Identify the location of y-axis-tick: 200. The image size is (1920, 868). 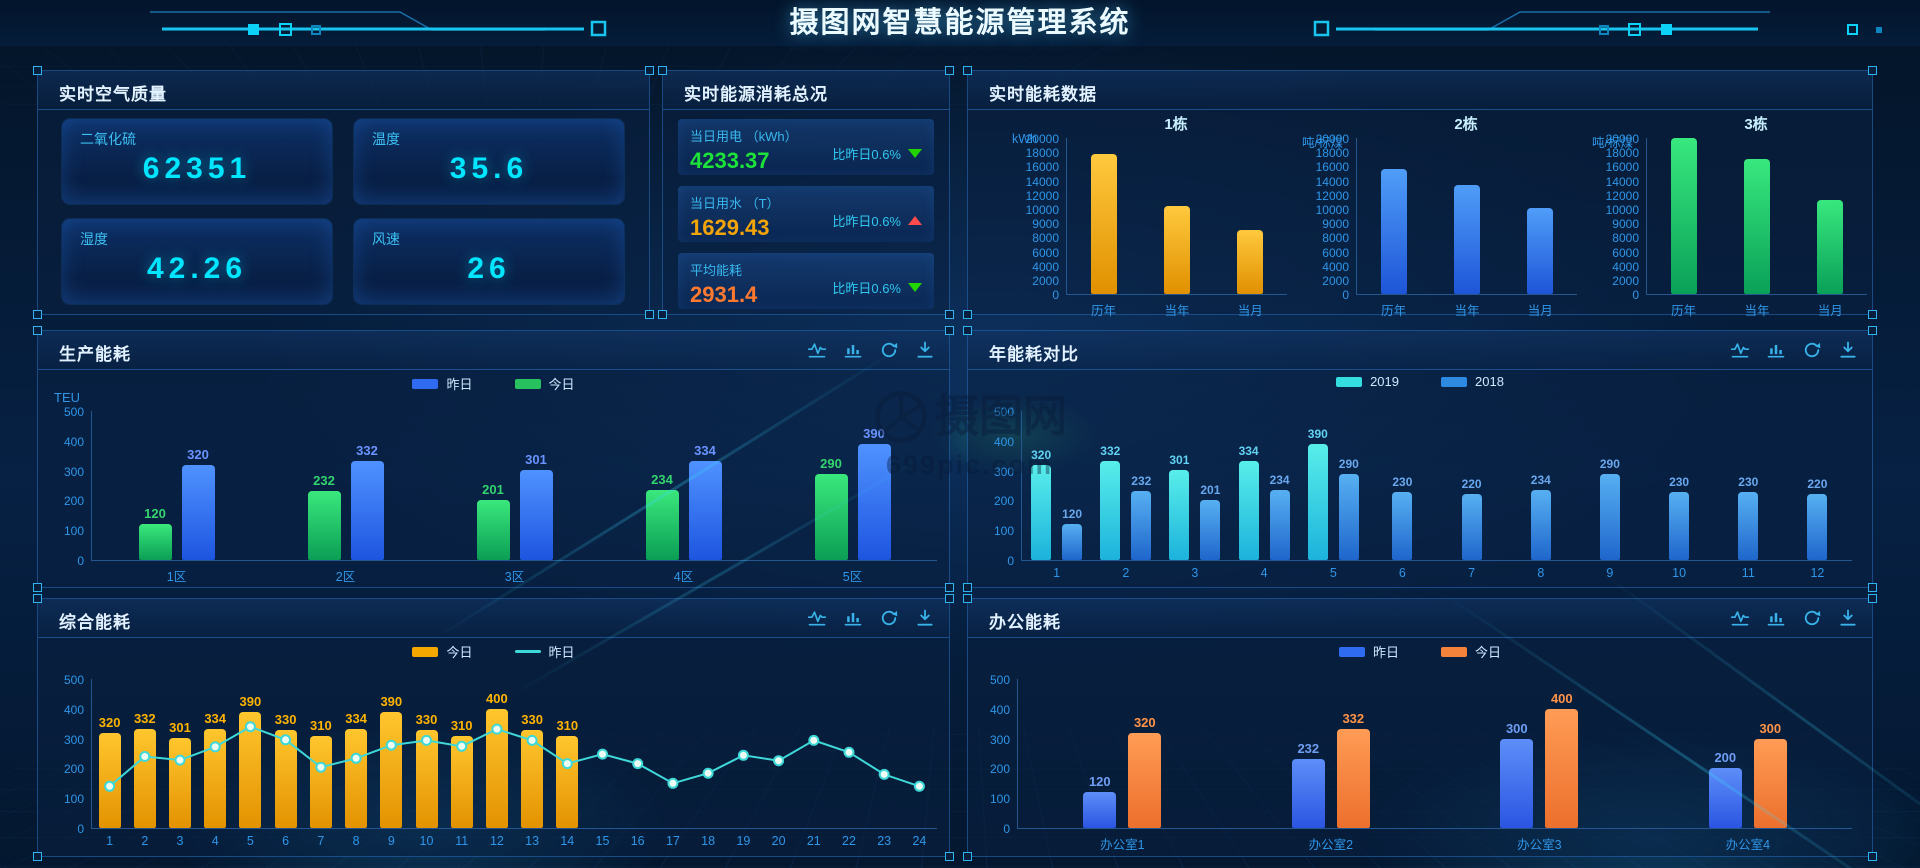
(1003, 501).